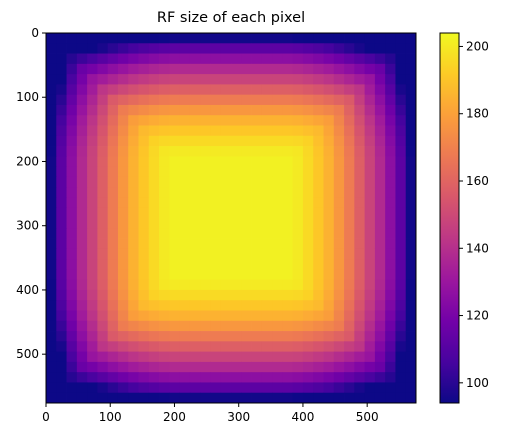  Describe the element at coordinates (210, 413) in the screenshot. I see `x-axis: 0 100 200 300 400 500` at that location.